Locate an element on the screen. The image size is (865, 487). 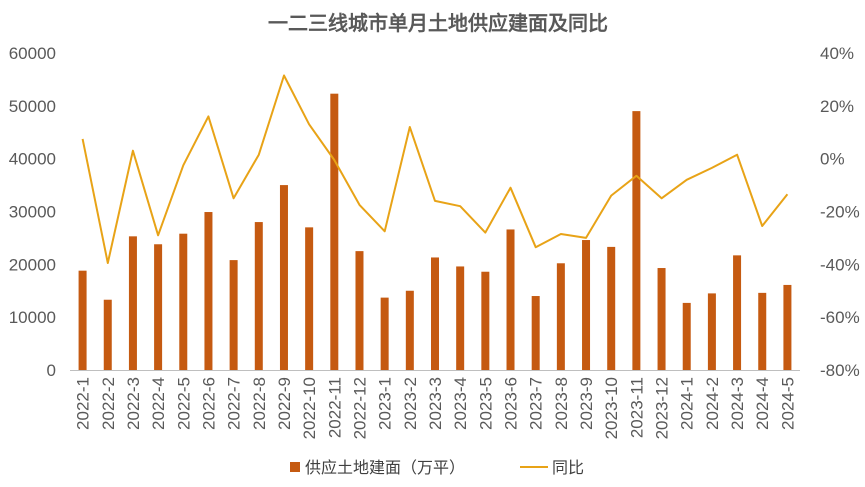
legend: 供应土地建面（万平） 同比 is located at coordinates (437, 467).